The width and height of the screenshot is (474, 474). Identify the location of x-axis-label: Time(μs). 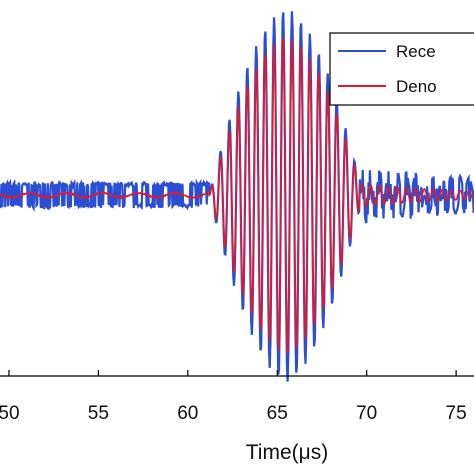
(287, 452).